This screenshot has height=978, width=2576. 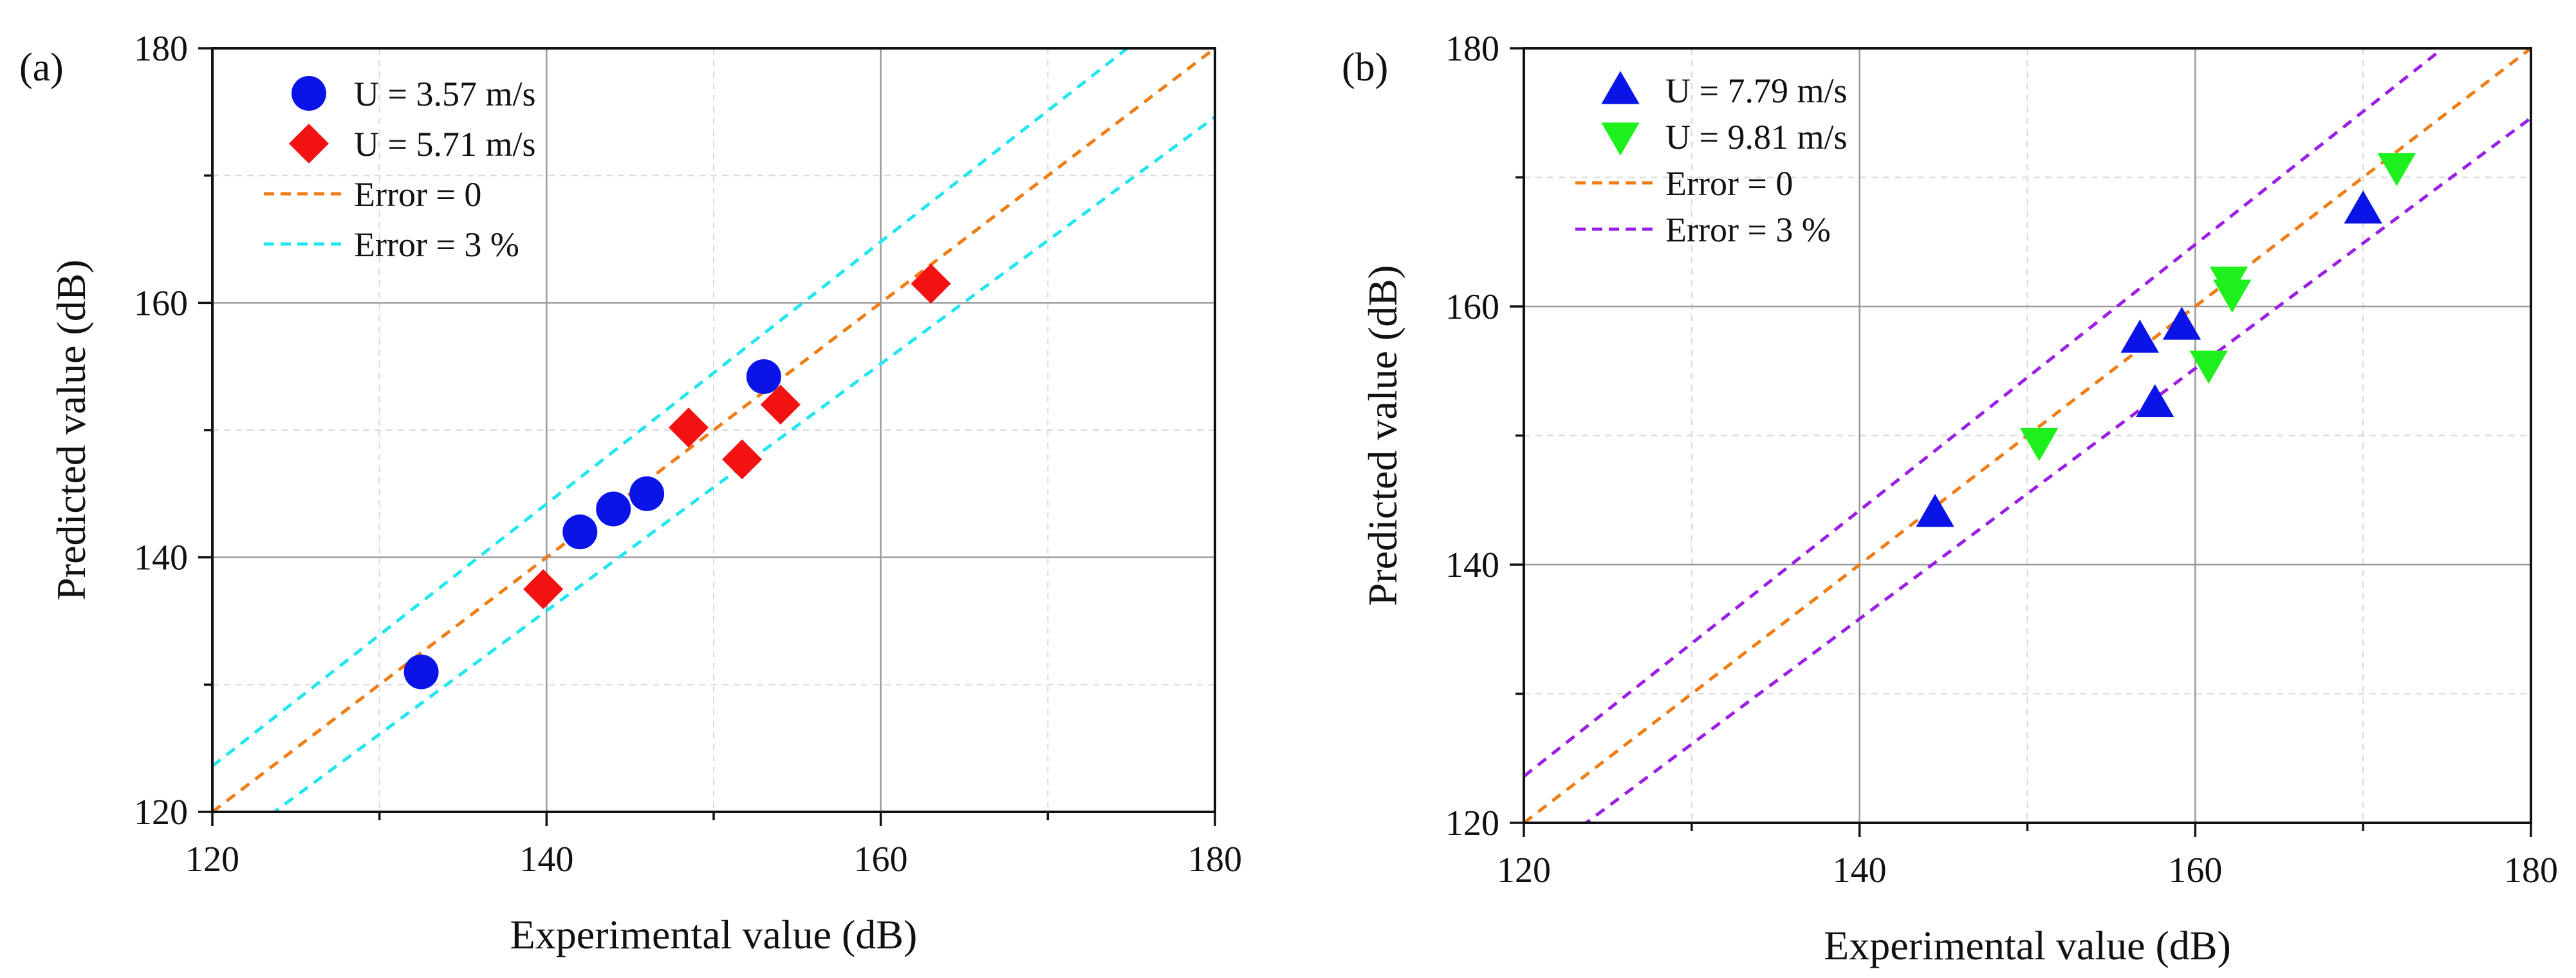 I want to click on legend-item: U = 5.71 m/s, so click(x=411, y=143).